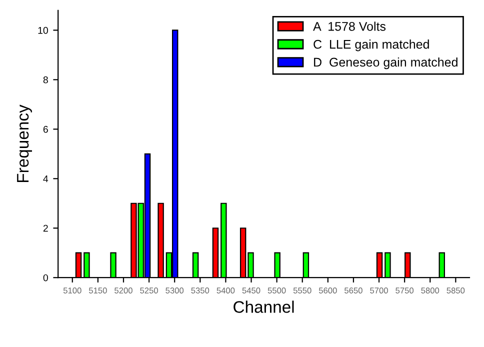  What do you see at coordinates (405, 291) in the screenshot?
I see `x-tick-label: 5750` at bounding box center [405, 291].